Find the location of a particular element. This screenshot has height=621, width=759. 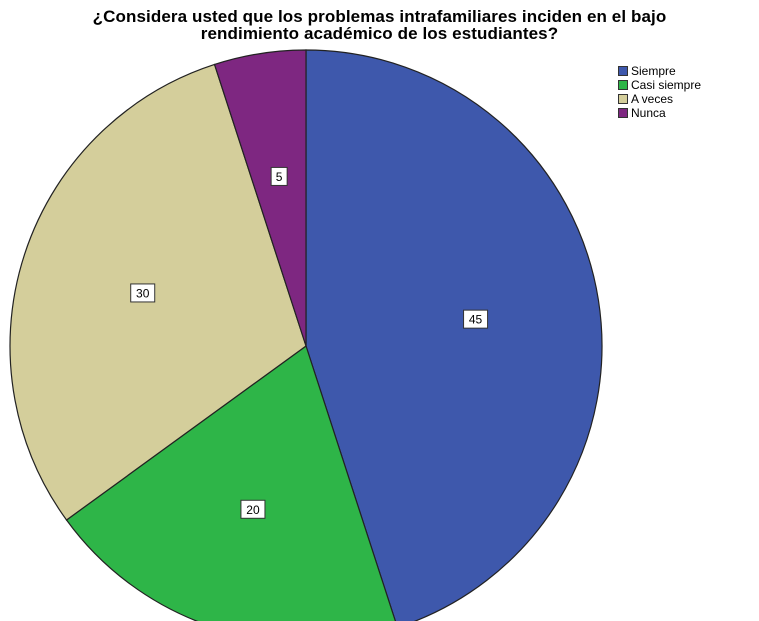

legend-item: Siempre is located at coordinates (659, 71).